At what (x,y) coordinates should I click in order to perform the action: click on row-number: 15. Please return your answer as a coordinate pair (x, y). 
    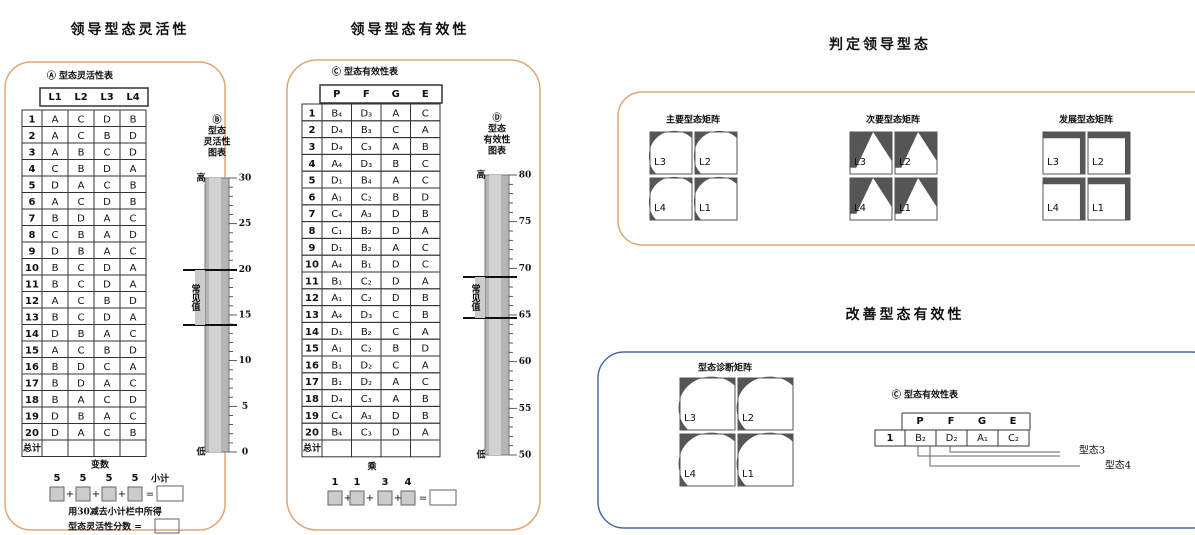
    Looking at the image, I should click on (32, 350).